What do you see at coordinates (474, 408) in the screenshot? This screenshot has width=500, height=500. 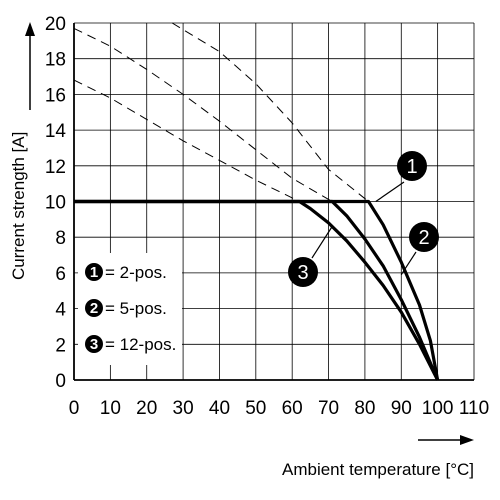 I see `x-tick-label: 110` at bounding box center [474, 408].